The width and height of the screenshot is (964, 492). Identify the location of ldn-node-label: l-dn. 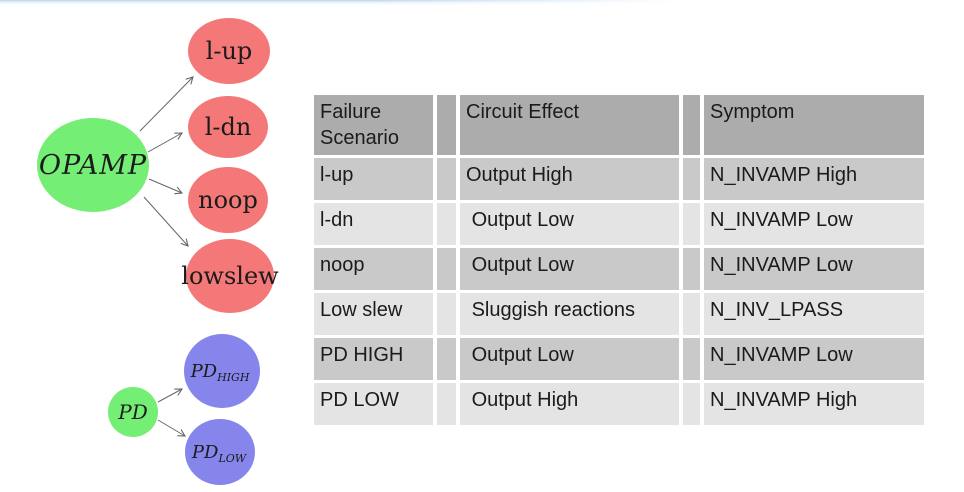
(228, 127).